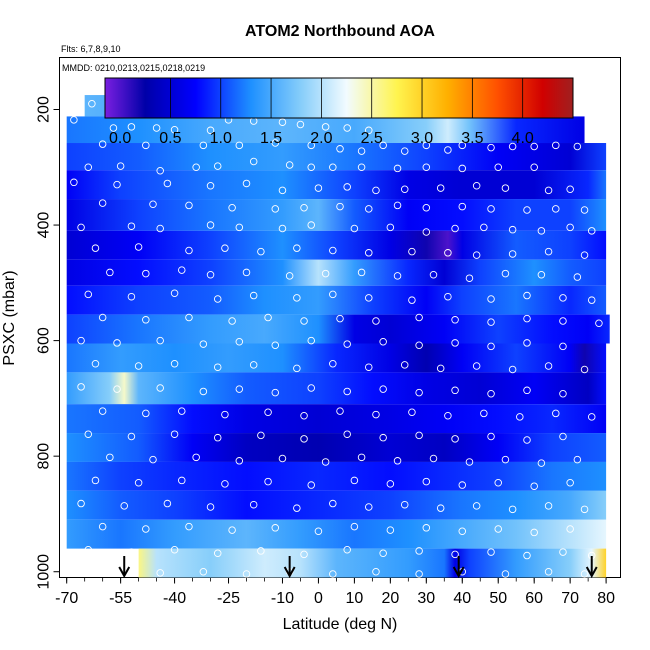 This screenshot has height=650, width=650. What do you see at coordinates (498, 598) in the screenshot?
I see `x-tick-label: 50` at bounding box center [498, 598].